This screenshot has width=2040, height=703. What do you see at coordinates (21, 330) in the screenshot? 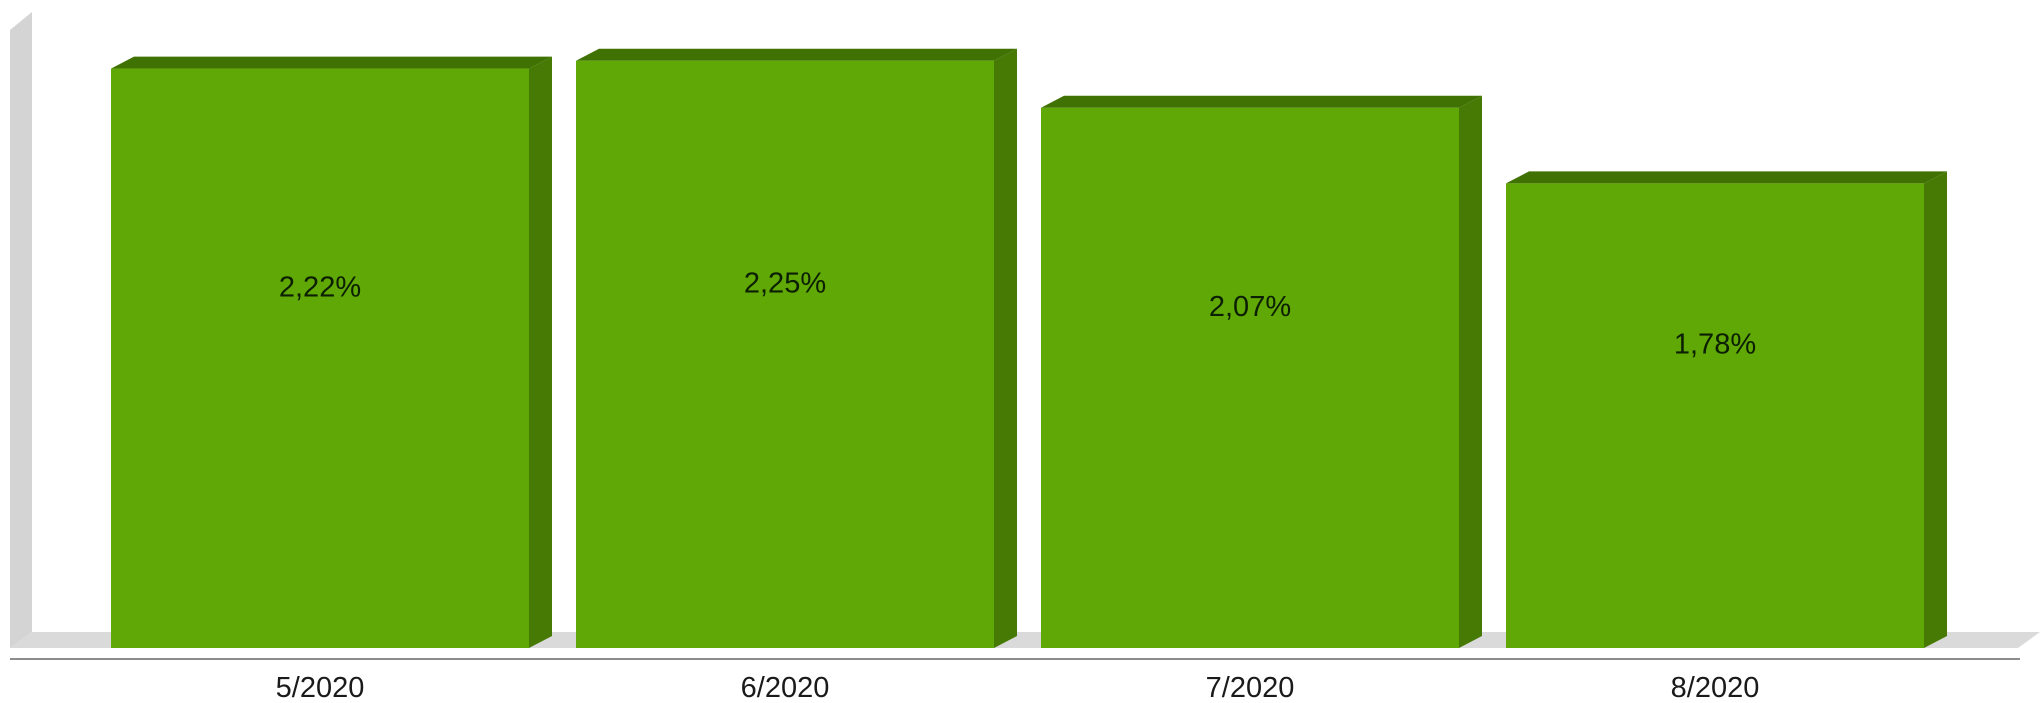
I see `chart-back-wall` at bounding box center [21, 330].